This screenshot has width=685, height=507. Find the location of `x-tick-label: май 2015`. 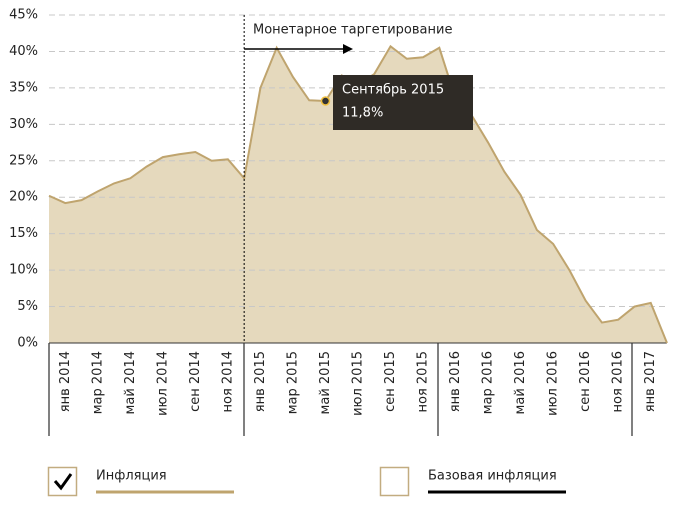

x-tick-label: май 2015 is located at coordinates (325, 382).